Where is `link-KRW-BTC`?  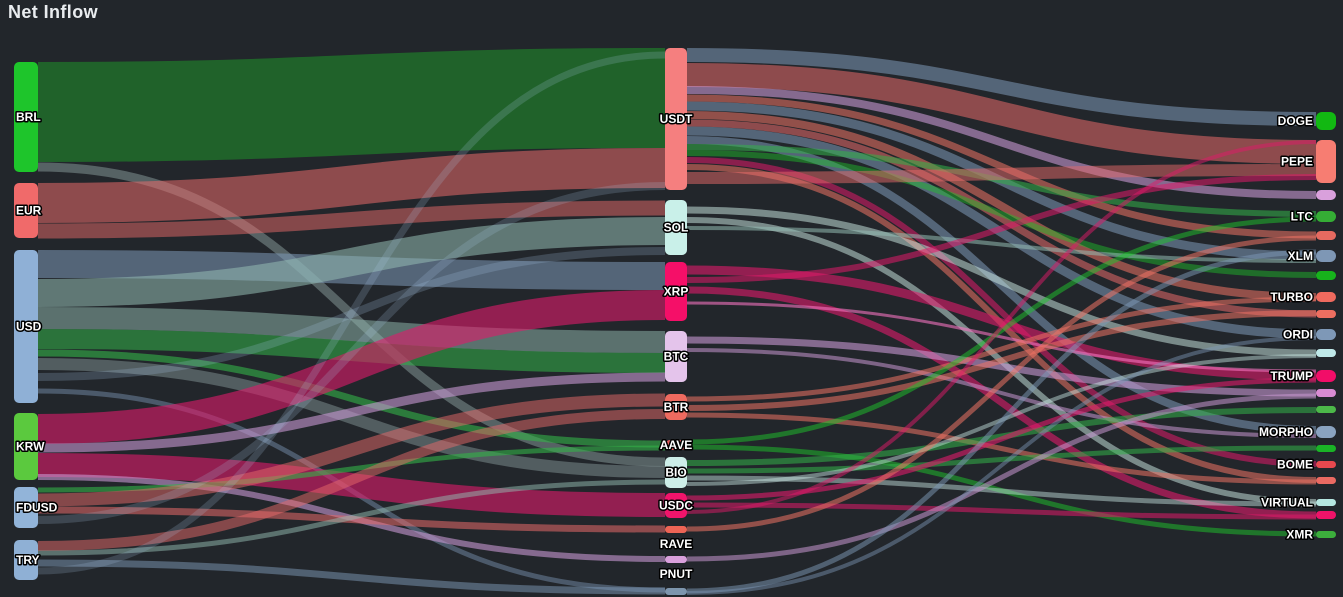
link-KRW-BTC is located at coordinates (351, 412).